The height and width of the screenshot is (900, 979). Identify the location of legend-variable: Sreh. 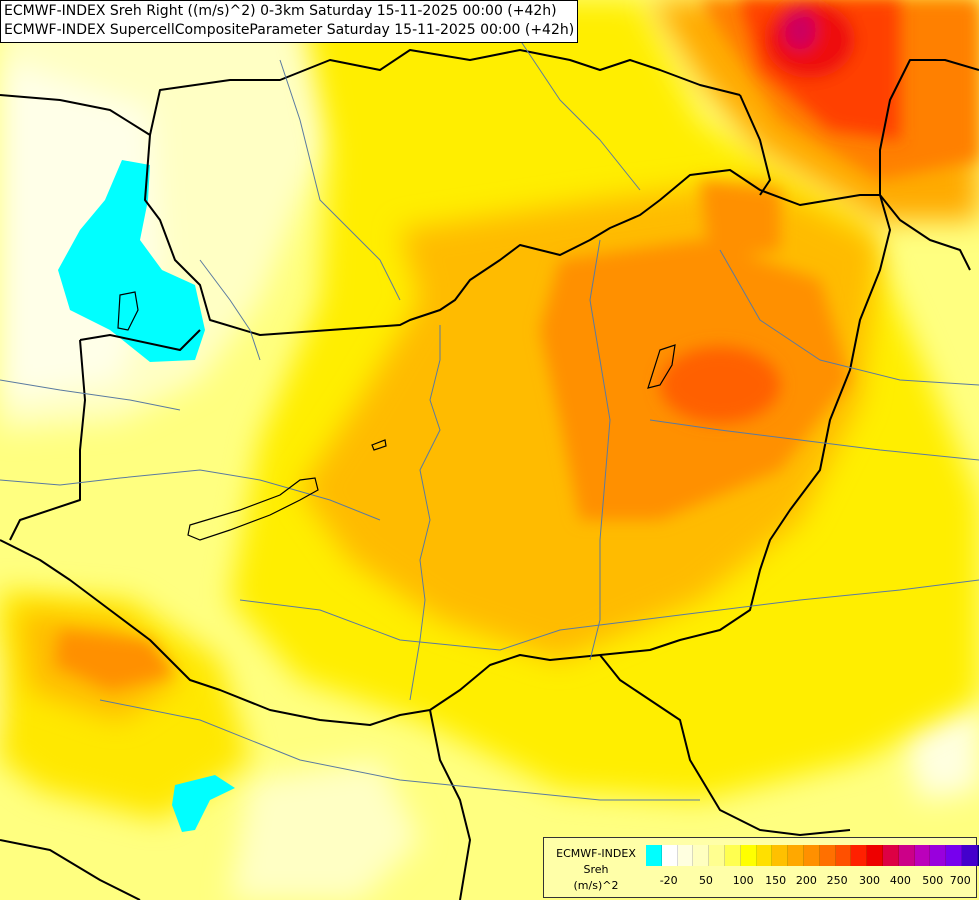
(596, 869).